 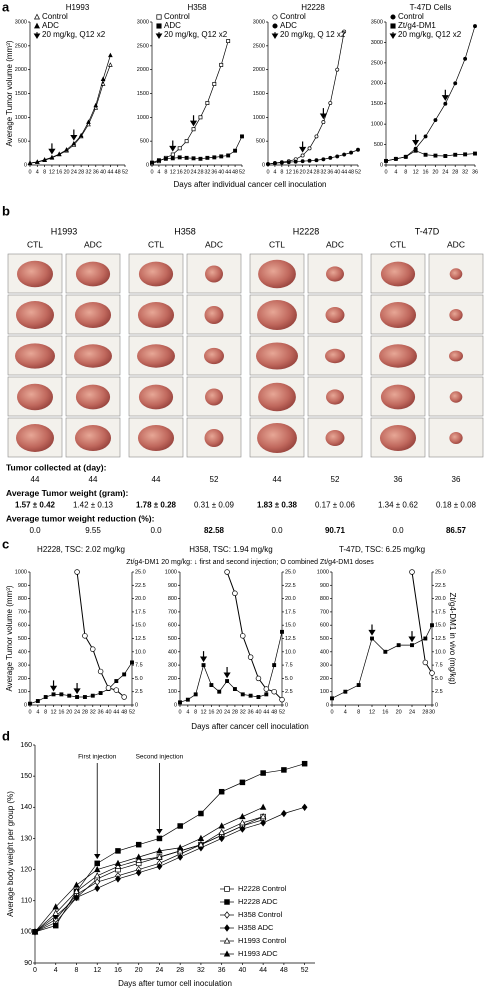 I want to click on column-label: CTL, so click(x=398, y=244).